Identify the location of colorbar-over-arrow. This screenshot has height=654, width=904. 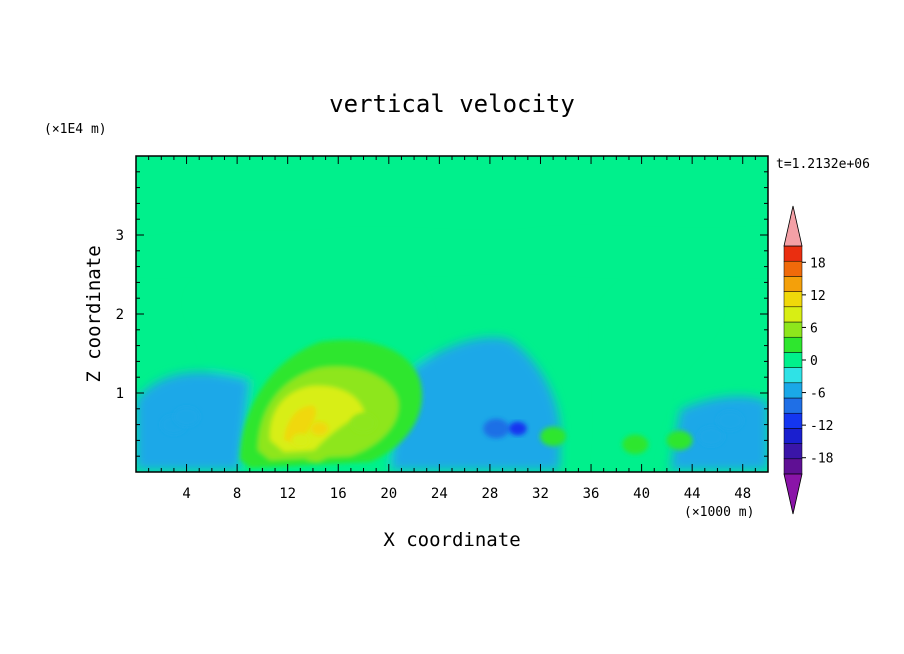
(793, 226).